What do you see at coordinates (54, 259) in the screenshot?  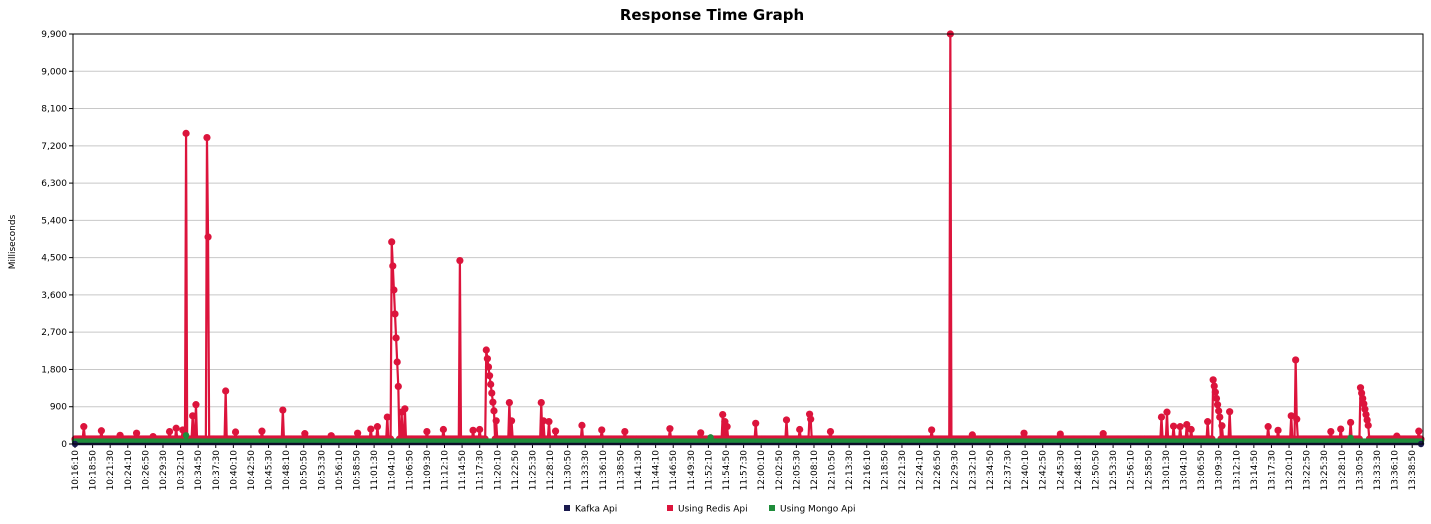 I see `y-tick-label: 4,500` at bounding box center [54, 259].